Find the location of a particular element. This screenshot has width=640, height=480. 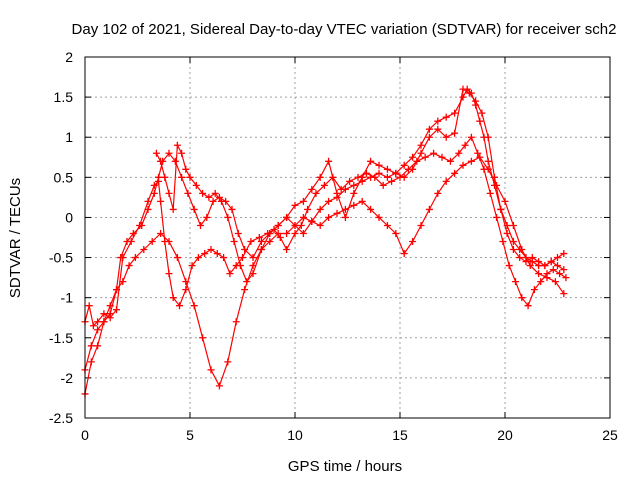

x-tick-label: 25 is located at coordinates (610, 435).